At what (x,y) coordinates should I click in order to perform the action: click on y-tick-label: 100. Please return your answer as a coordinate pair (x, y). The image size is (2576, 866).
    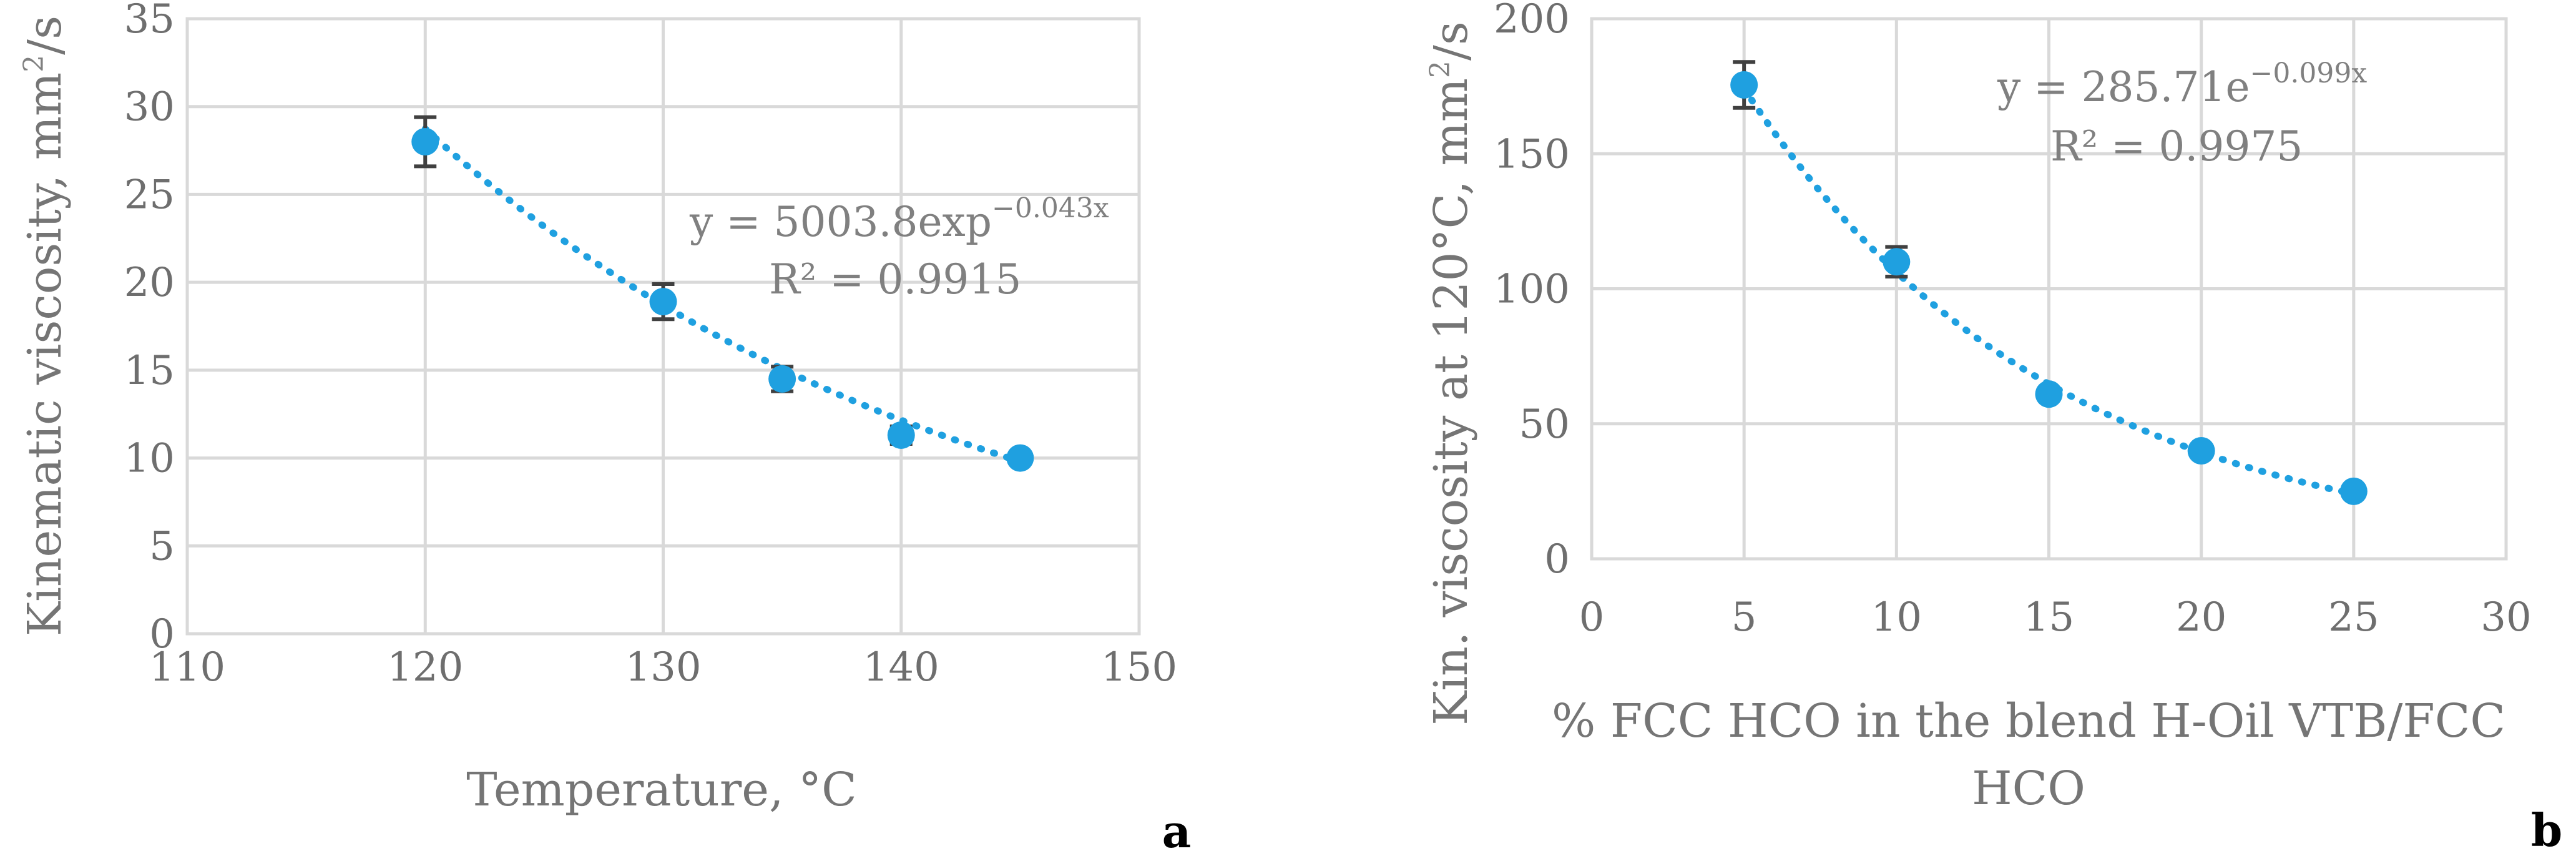
    Looking at the image, I should click on (1532, 290).